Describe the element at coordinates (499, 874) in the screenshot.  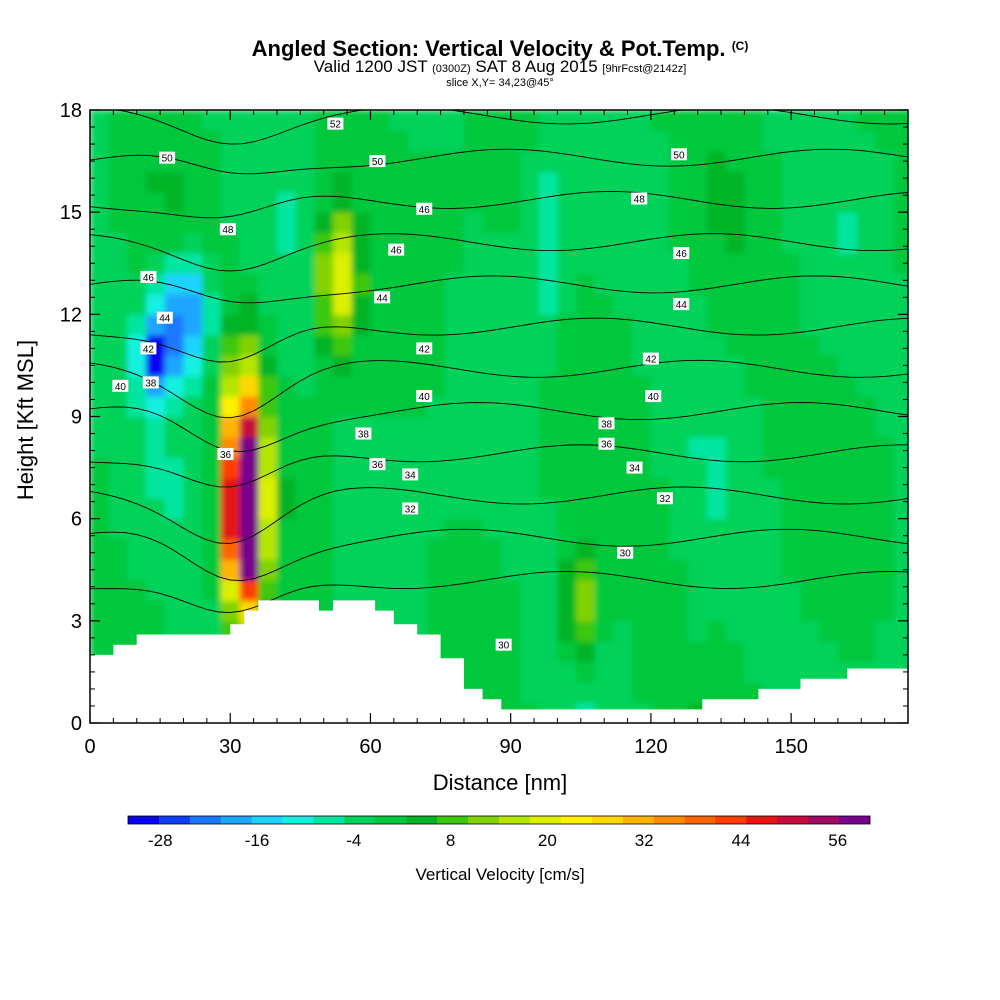
I see `colorbar-title: Vertical Velocity [cm/s]` at that location.